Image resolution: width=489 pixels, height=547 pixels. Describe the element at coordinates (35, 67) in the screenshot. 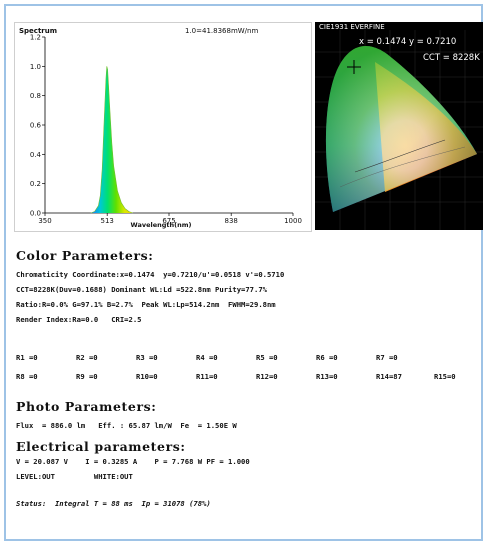

I see `y-tick-label: 1.0` at that location.